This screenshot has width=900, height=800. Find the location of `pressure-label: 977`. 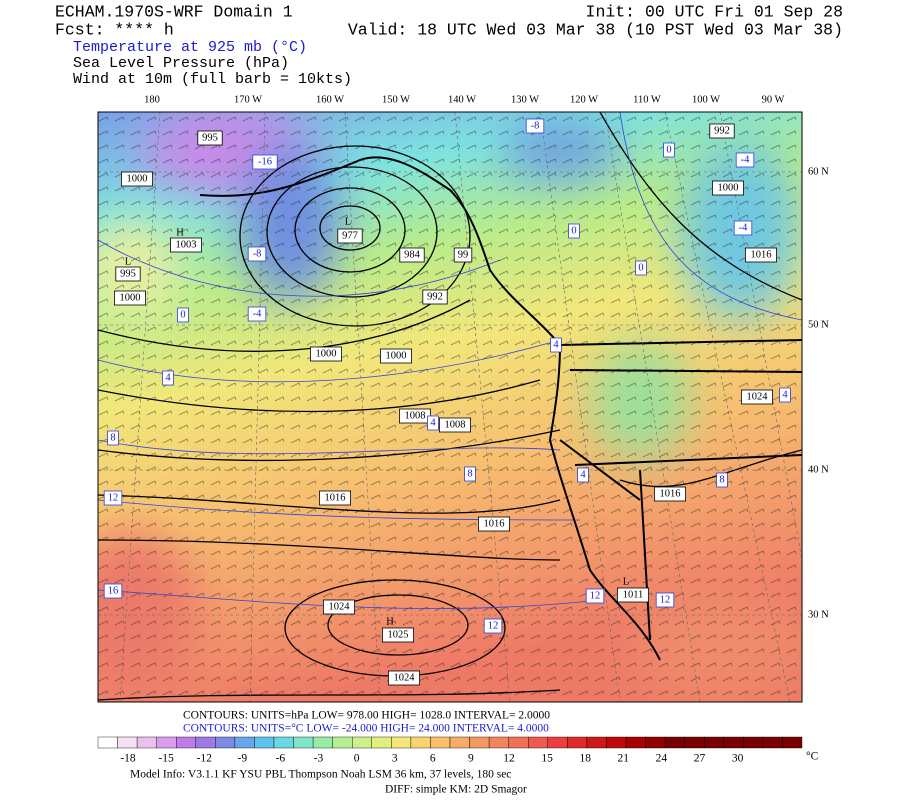

pressure-label: 977 is located at coordinates (350, 235).